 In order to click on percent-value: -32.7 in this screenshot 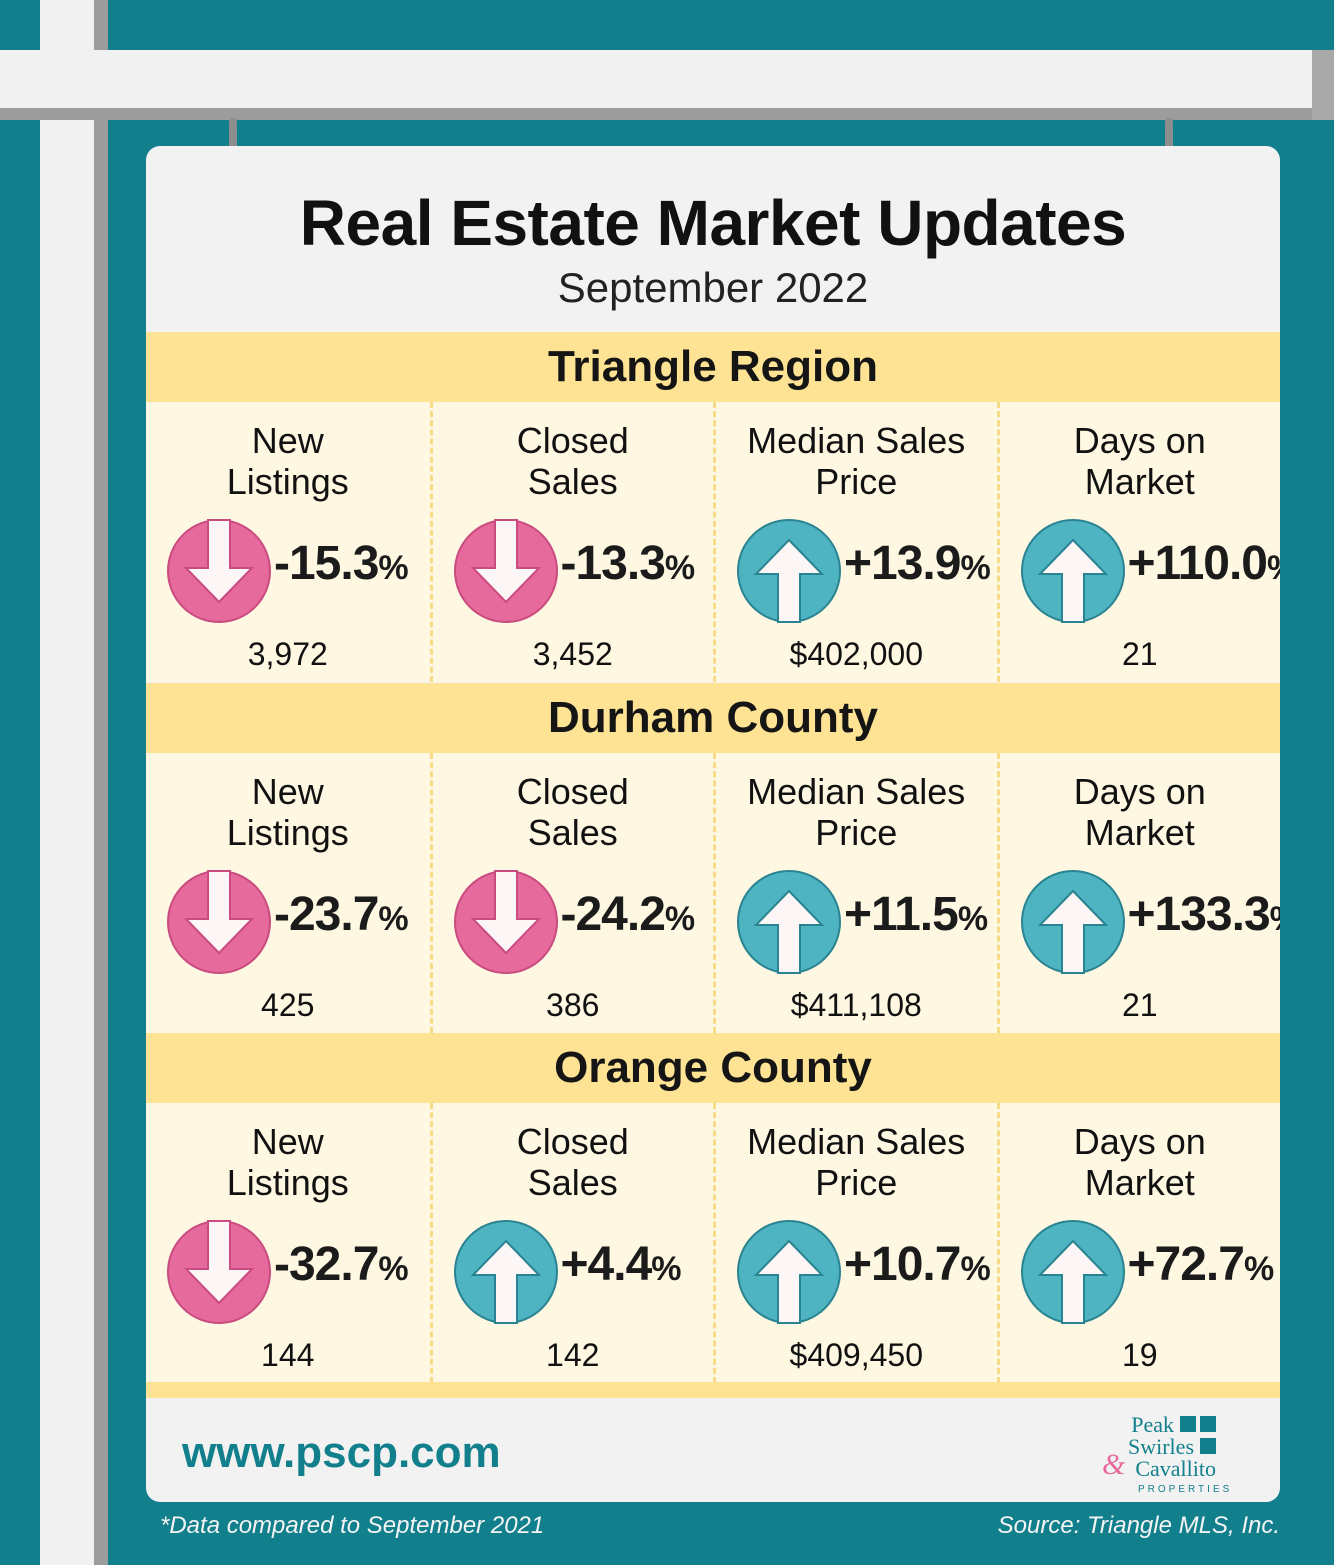, I will do `click(326, 1264)`.